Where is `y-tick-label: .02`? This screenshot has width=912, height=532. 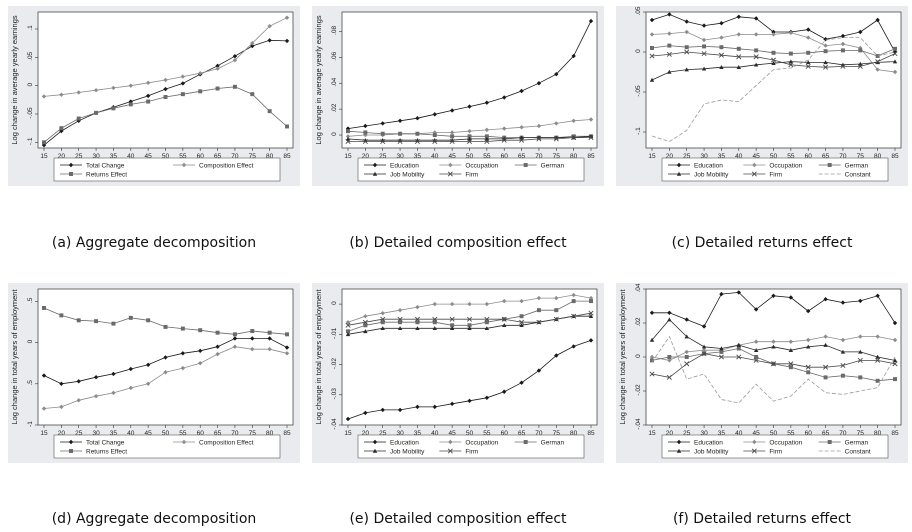 y-tick-label: .02 is located at coordinates (334, 107).